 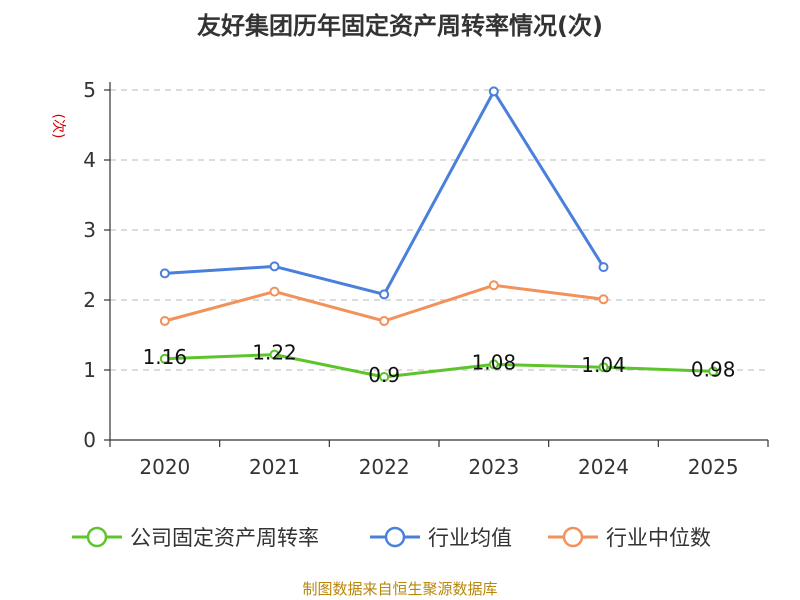 I want to click on y-tick-label-3: 3, so click(x=89, y=230).